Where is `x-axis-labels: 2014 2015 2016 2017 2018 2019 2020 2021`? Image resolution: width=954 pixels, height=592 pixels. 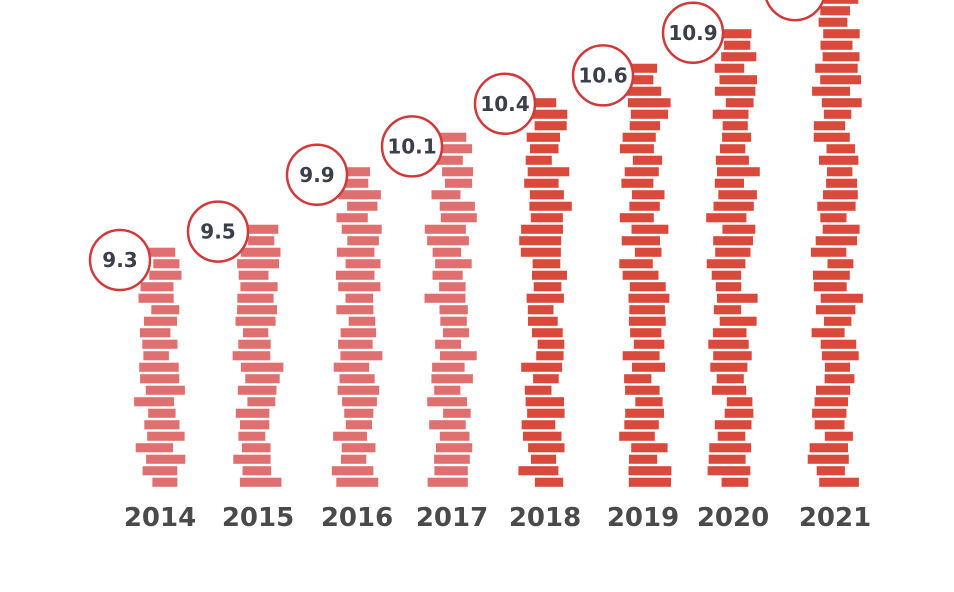
x-axis-labels: 2014 2015 2016 2017 2018 2019 2020 2021 is located at coordinates (497, 518).